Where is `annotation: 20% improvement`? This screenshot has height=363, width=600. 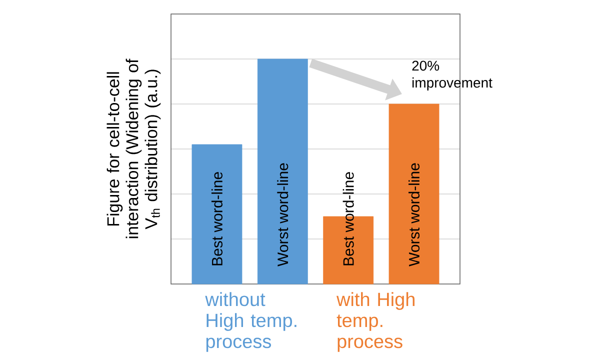 annotation: 20% improvement is located at coordinates (452, 75).